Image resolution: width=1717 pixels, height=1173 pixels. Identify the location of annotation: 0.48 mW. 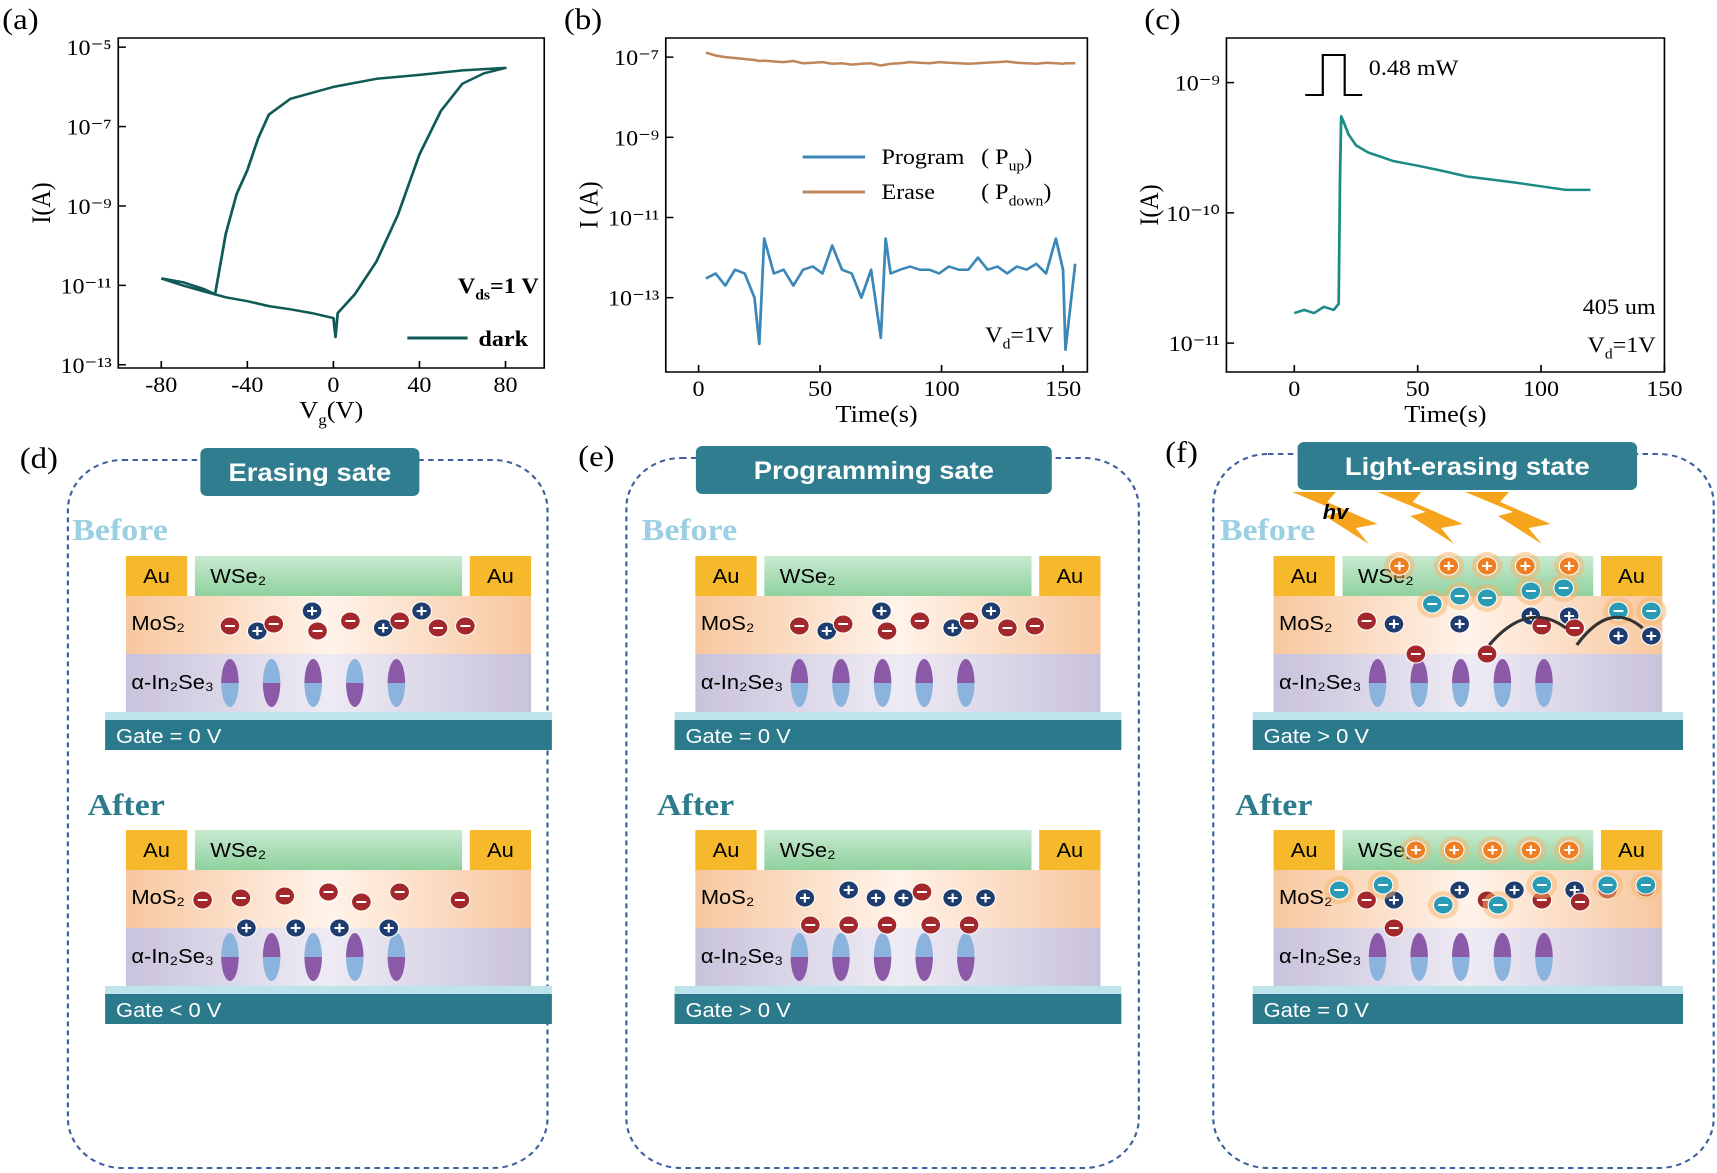
(1414, 67).